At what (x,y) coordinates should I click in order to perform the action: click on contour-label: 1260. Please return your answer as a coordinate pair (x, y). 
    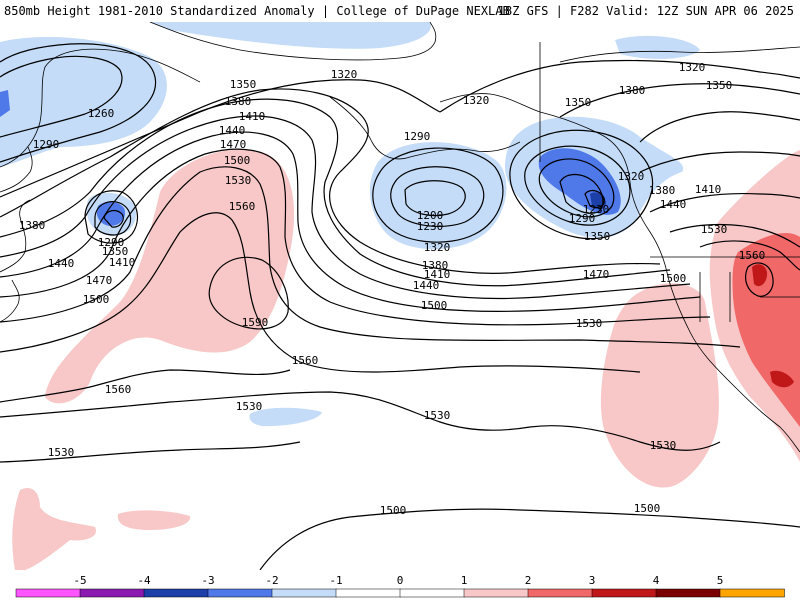
    Looking at the image, I should click on (101, 113).